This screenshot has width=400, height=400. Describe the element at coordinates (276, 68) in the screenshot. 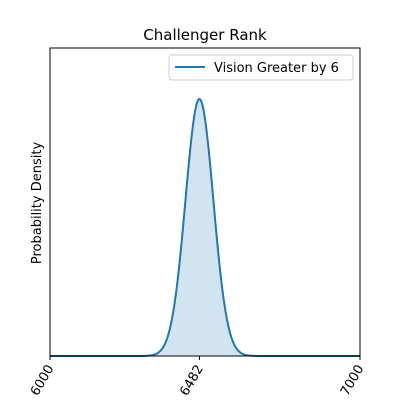

I see `legend-label: Vision Greater by 6` at that location.